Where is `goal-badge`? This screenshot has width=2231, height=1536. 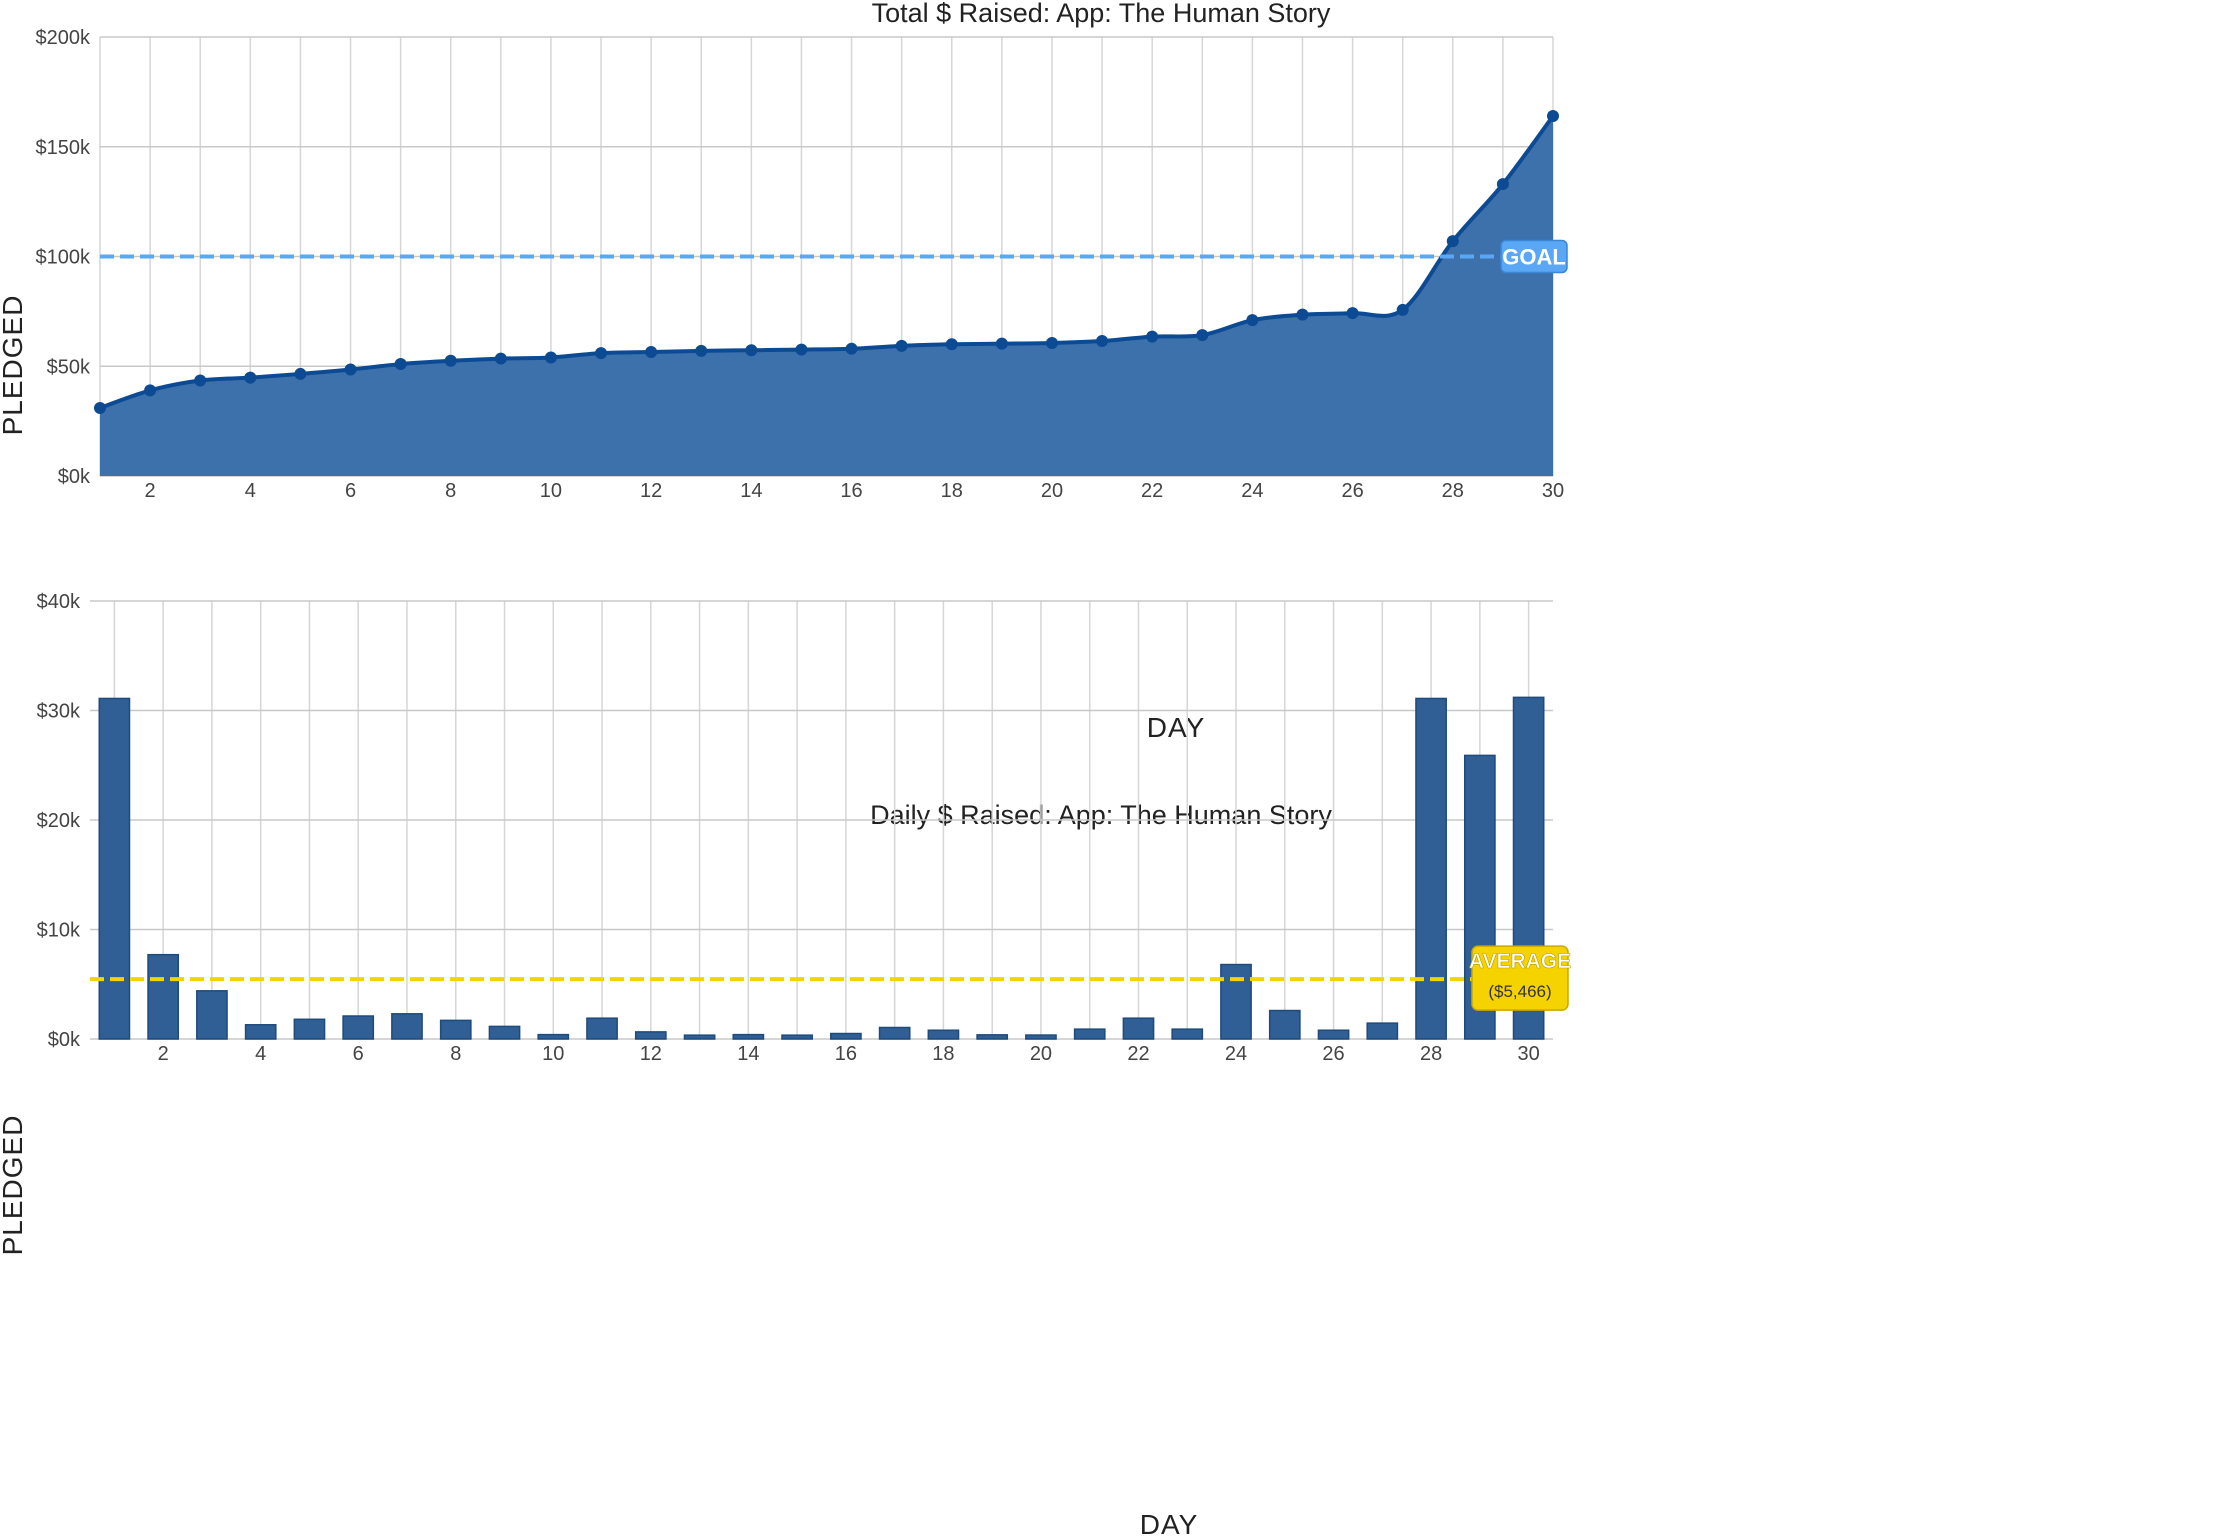 goal-badge is located at coordinates (1534, 256).